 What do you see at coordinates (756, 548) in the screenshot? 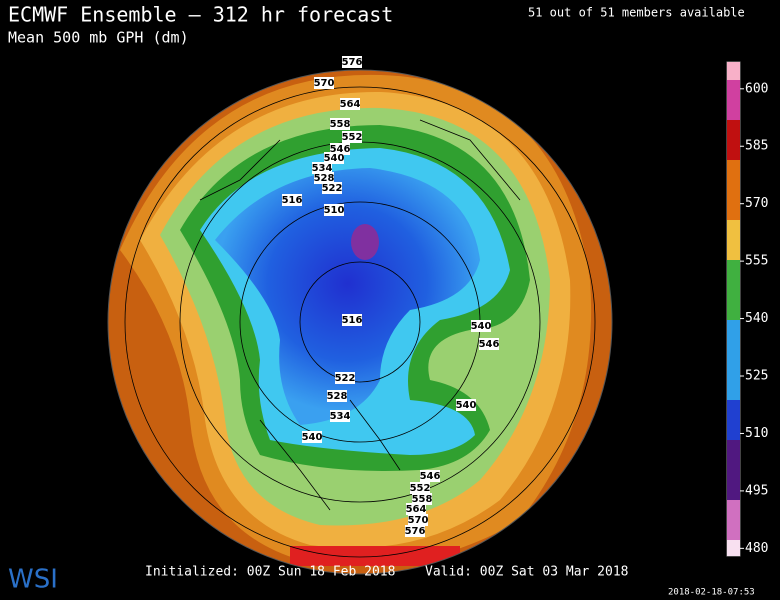
I see `colorbar-tick-label: 480` at bounding box center [756, 548].